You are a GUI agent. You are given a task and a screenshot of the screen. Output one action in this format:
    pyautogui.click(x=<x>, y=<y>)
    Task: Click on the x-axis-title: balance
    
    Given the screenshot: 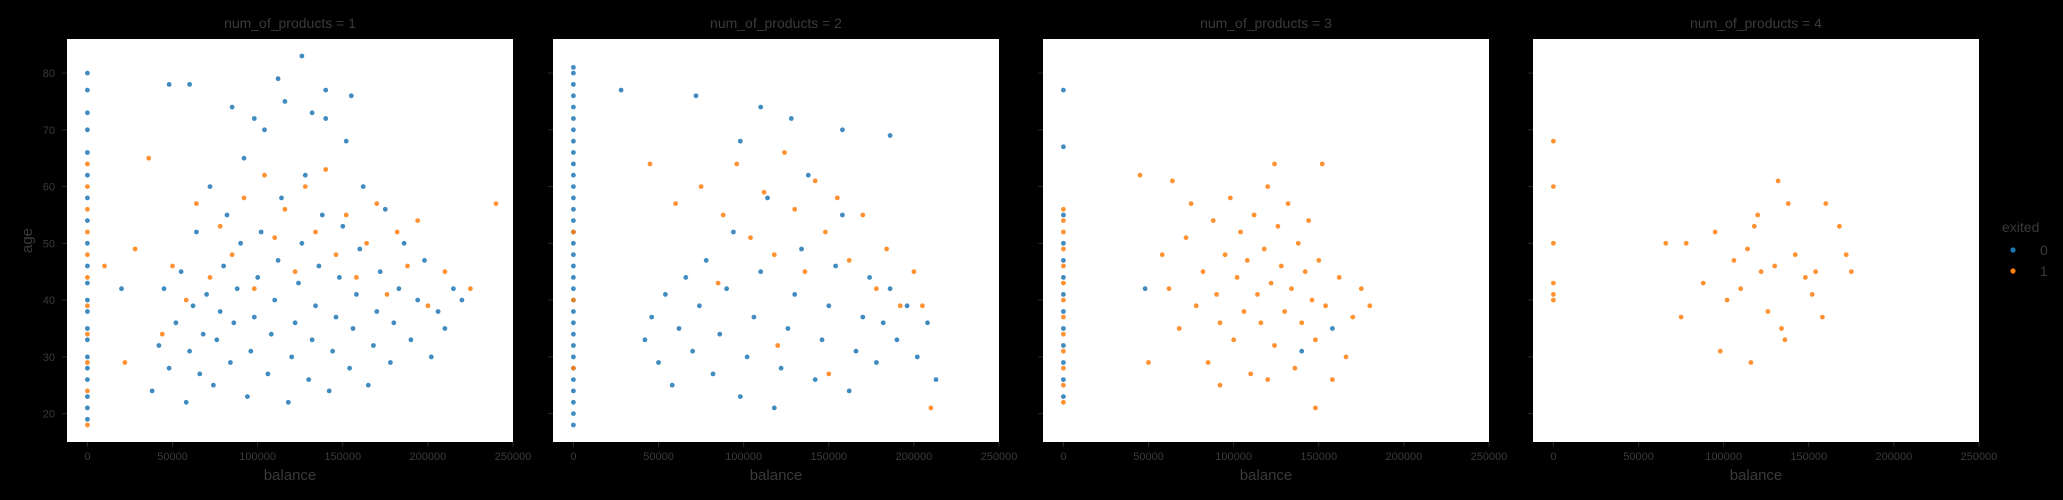 What is the action you would take?
    pyautogui.click(x=1756, y=475)
    